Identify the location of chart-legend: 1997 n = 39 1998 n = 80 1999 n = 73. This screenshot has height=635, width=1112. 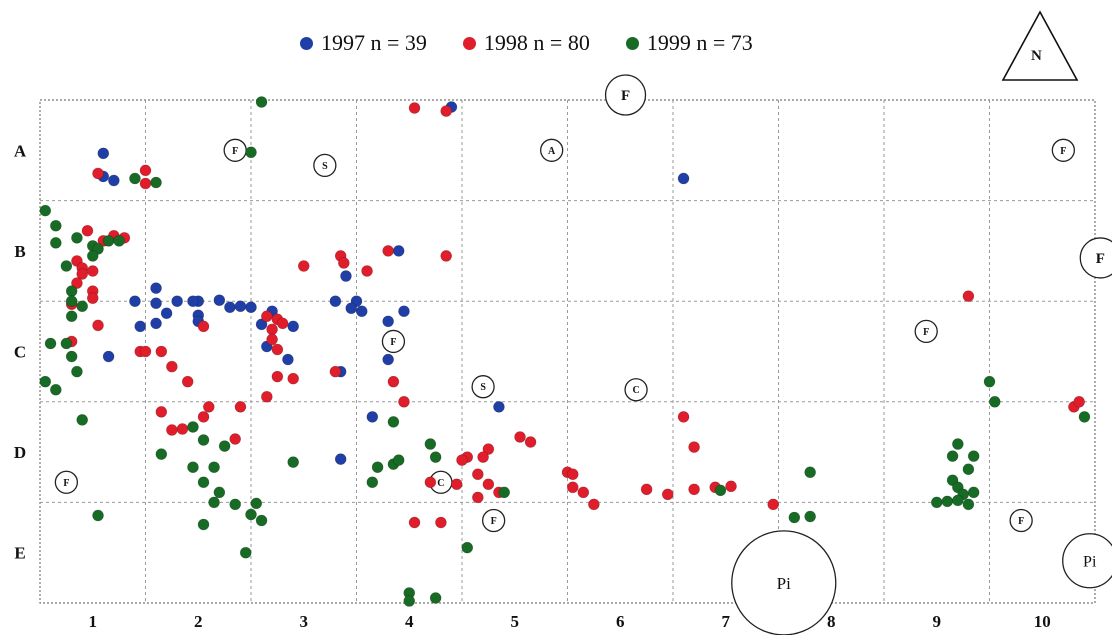
(526, 43).